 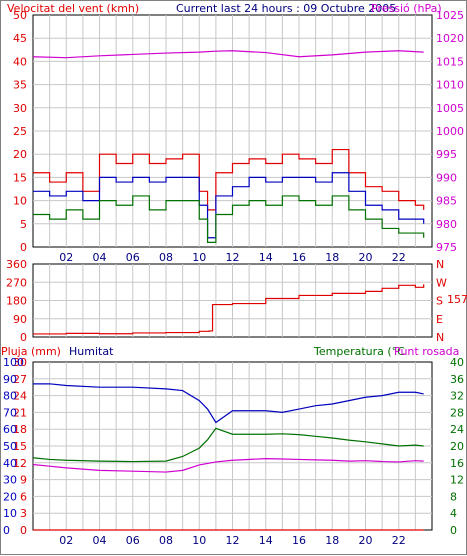 I want to click on wind-tick-label: 50, so click(x=20, y=15).